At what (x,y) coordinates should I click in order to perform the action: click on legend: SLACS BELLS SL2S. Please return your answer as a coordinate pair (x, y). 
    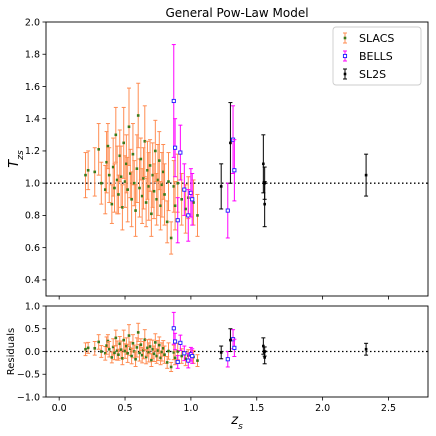
    Looking at the image, I should click on (377, 56).